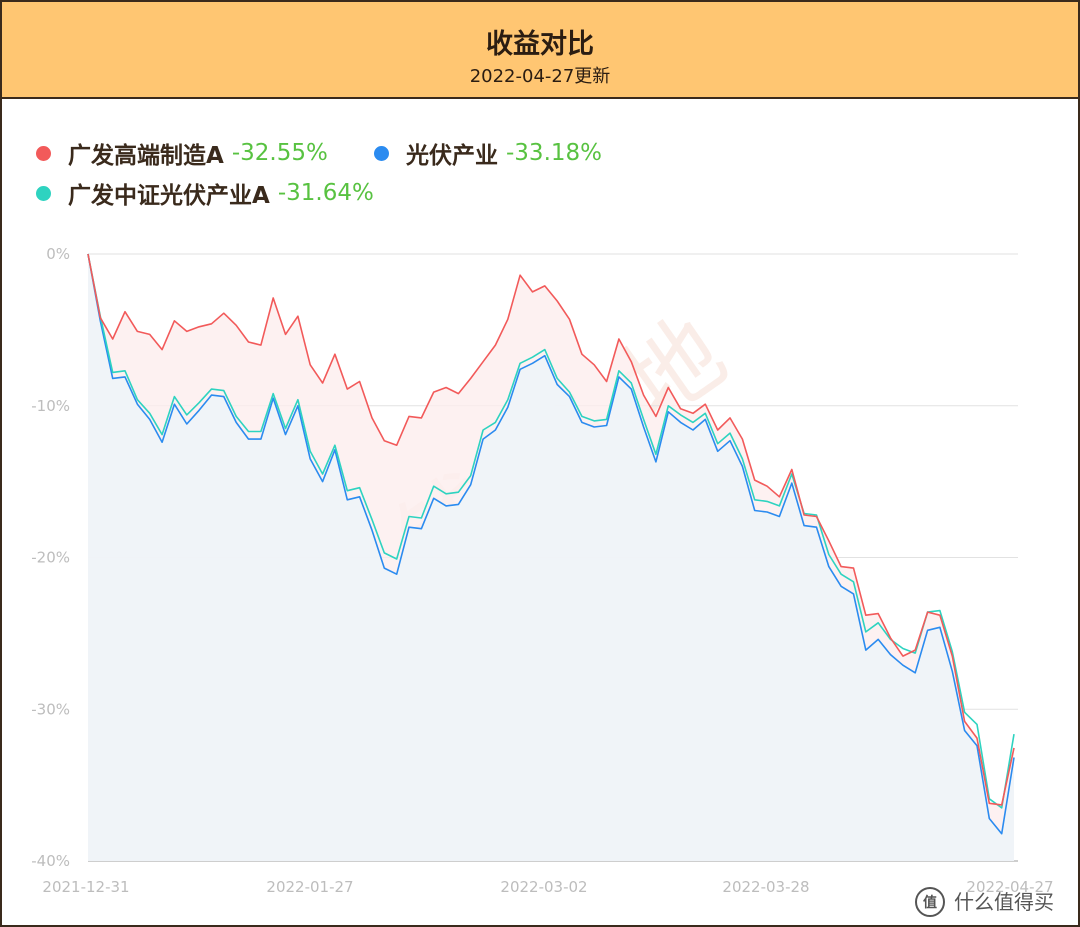  I want to click on x-tick-label: 2022-01-27, so click(309, 887).